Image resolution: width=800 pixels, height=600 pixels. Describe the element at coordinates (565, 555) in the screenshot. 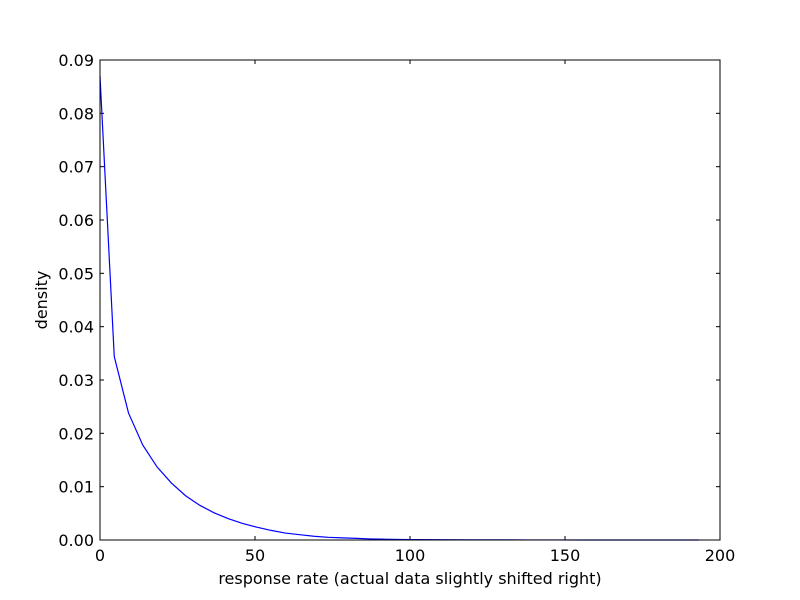

I see `x-tick-label: 150` at that location.